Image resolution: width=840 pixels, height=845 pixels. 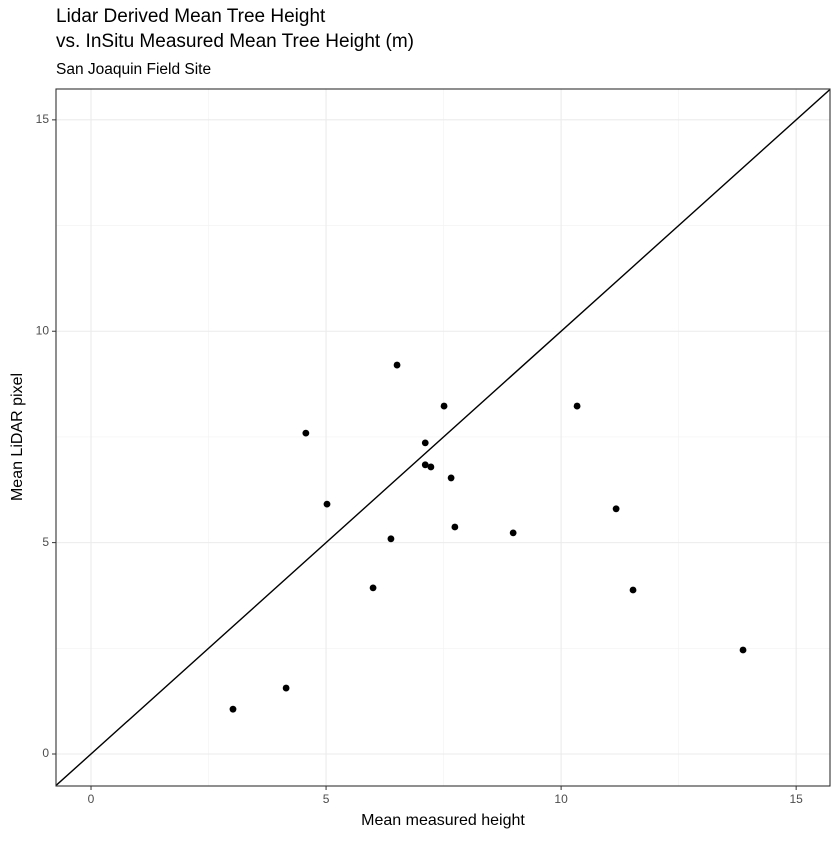 What do you see at coordinates (43, 119) in the screenshot?
I see `y-tick-label: 15` at bounding box center [43, 119].